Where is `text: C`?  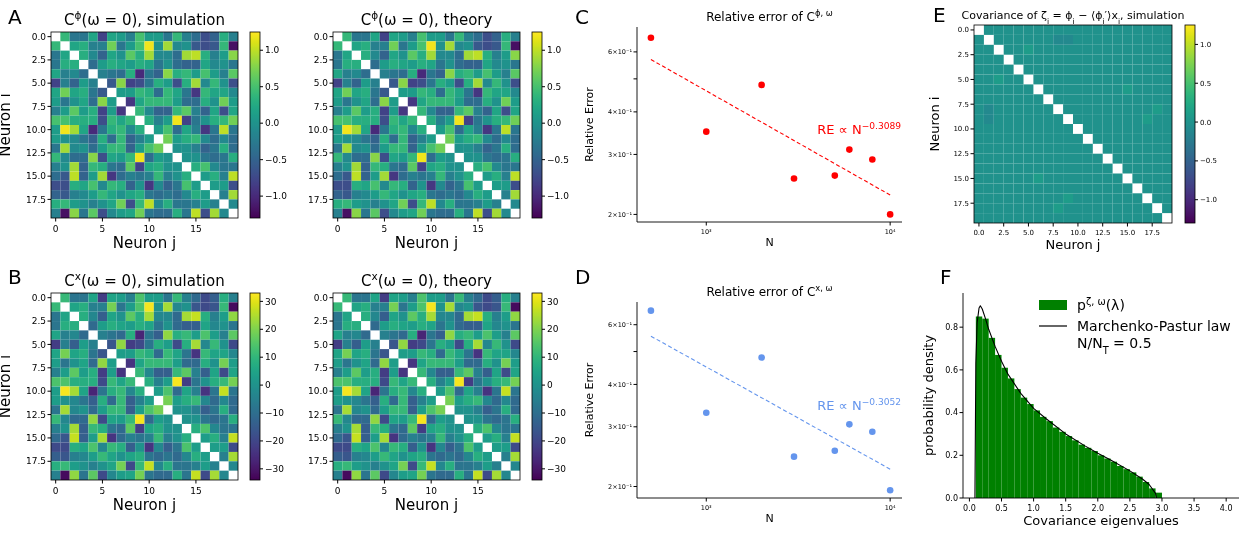
text: C is located at coordinates (582, 17).